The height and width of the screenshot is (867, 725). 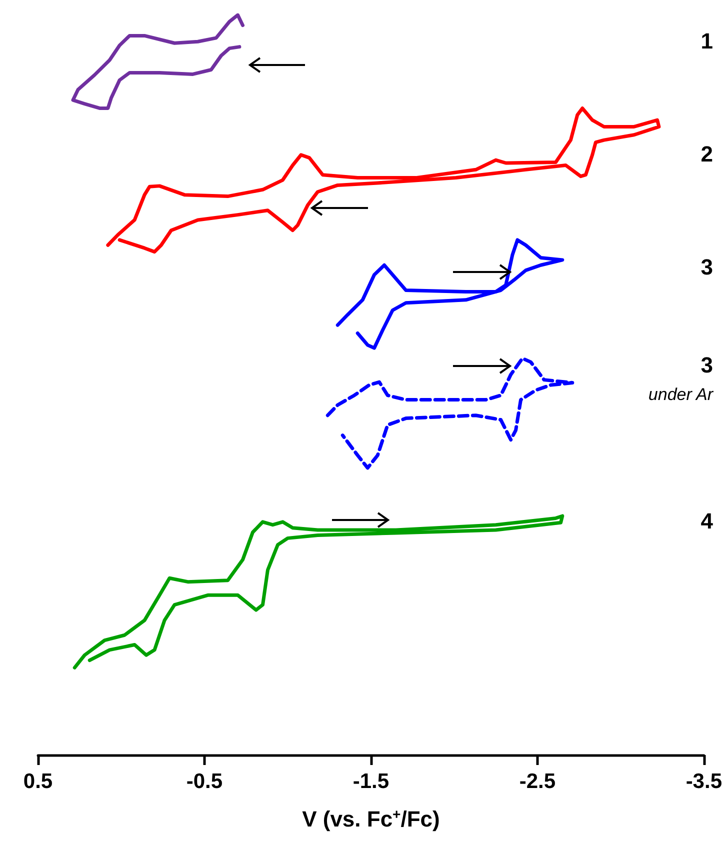 I want to click on x-tick-label: -3.5, so click(x=704, y=781).